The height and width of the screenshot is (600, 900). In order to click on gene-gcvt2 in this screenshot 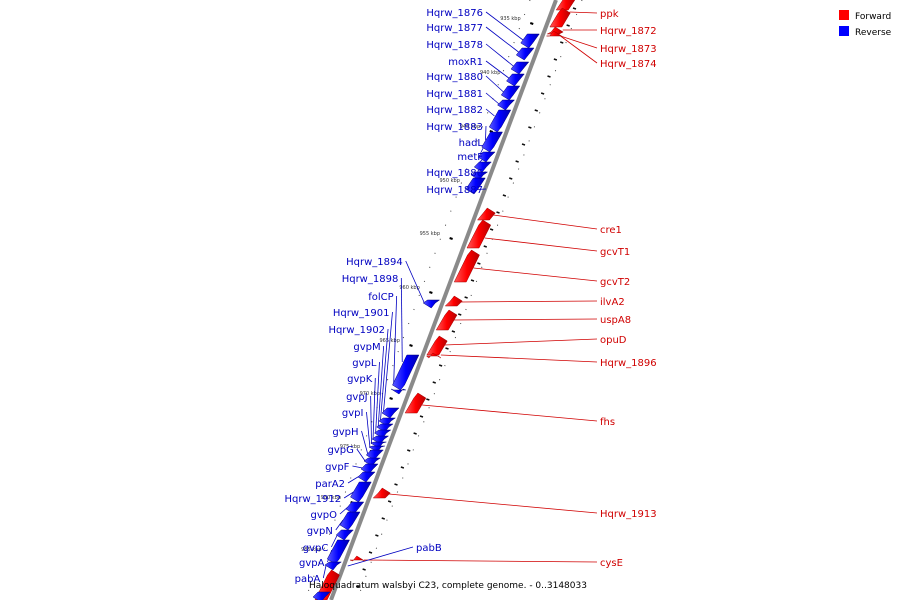, I will do `click(466, 266)`.